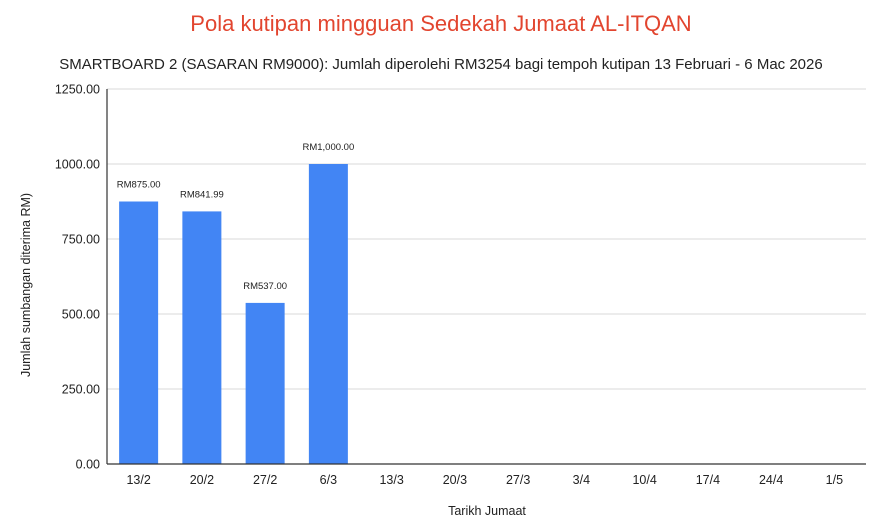 The width and height of the screenshot is (883, 531). Describe the element at coordinates (233, 314) in the screenshot. I see `bars` at that location.